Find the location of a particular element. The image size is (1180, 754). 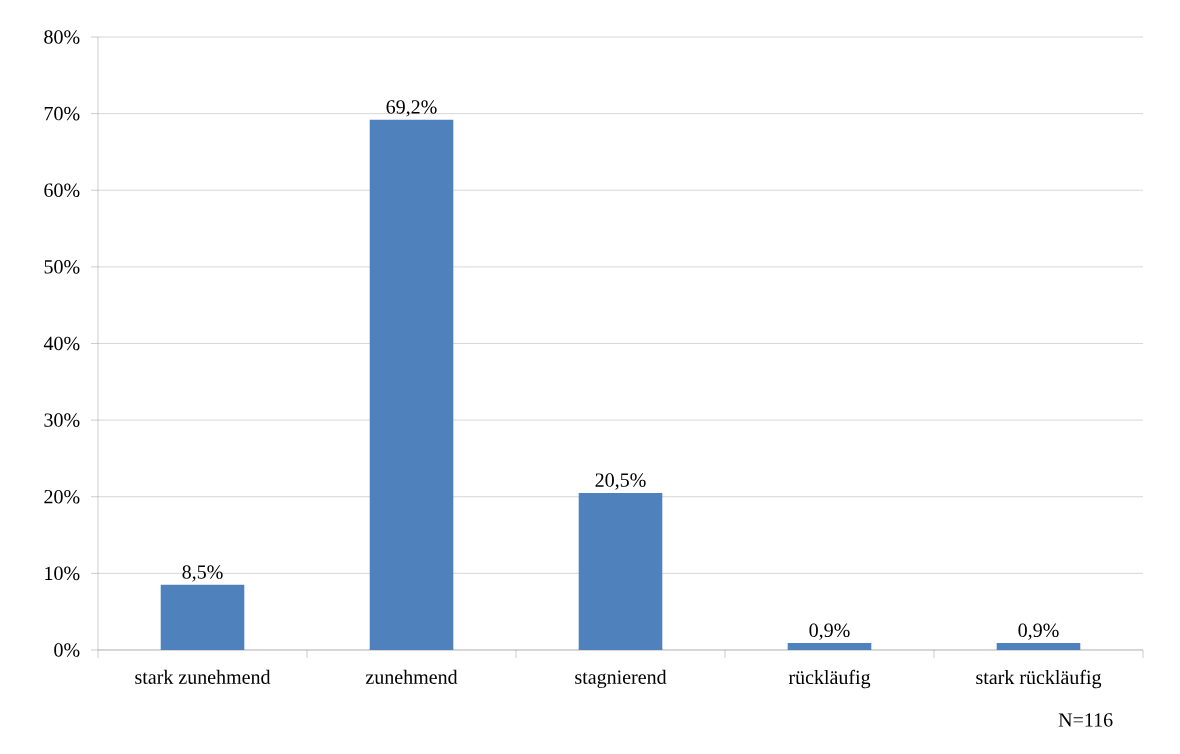

y-tick-label: 80% is located at coordinates (62, 37).